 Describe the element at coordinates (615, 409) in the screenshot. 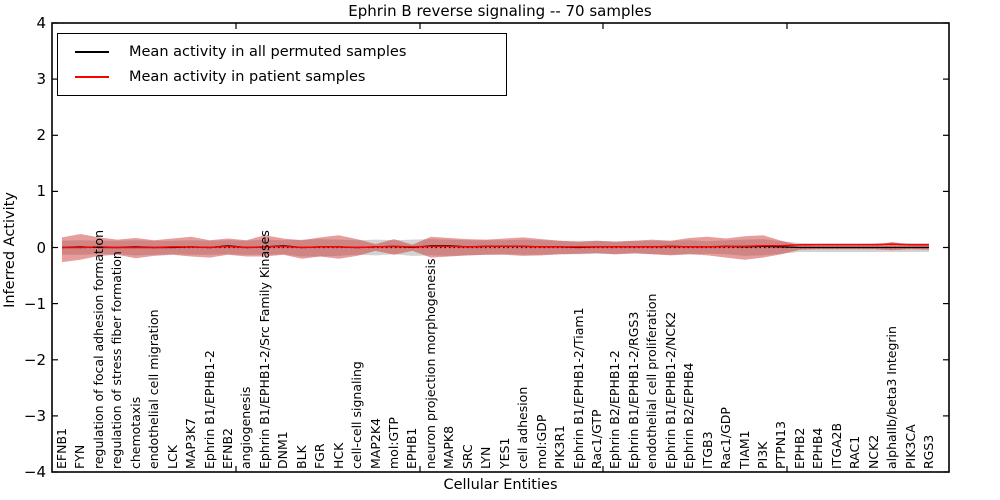

I see `x-tick-label: Ephrin B2/EPHB1-2` at that location.